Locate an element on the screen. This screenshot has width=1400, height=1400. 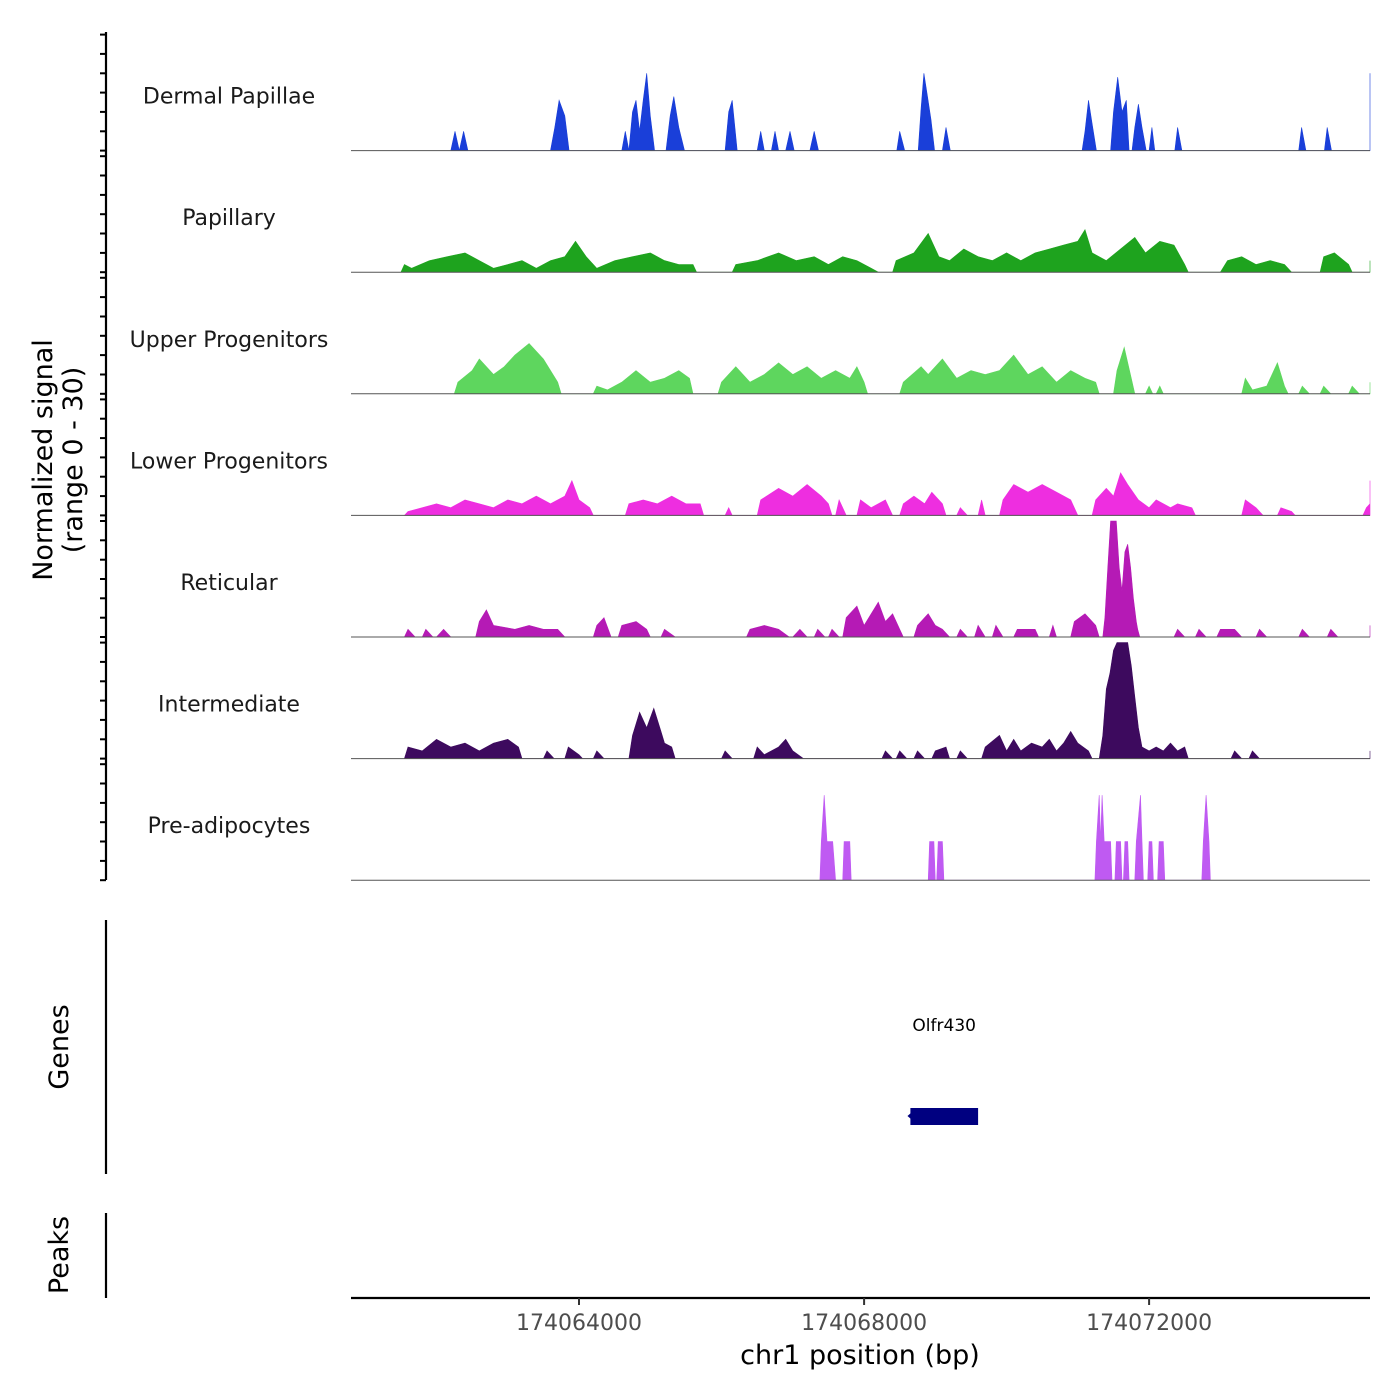
gene-label: Olfr430 is located at coordinates (944, 1026).